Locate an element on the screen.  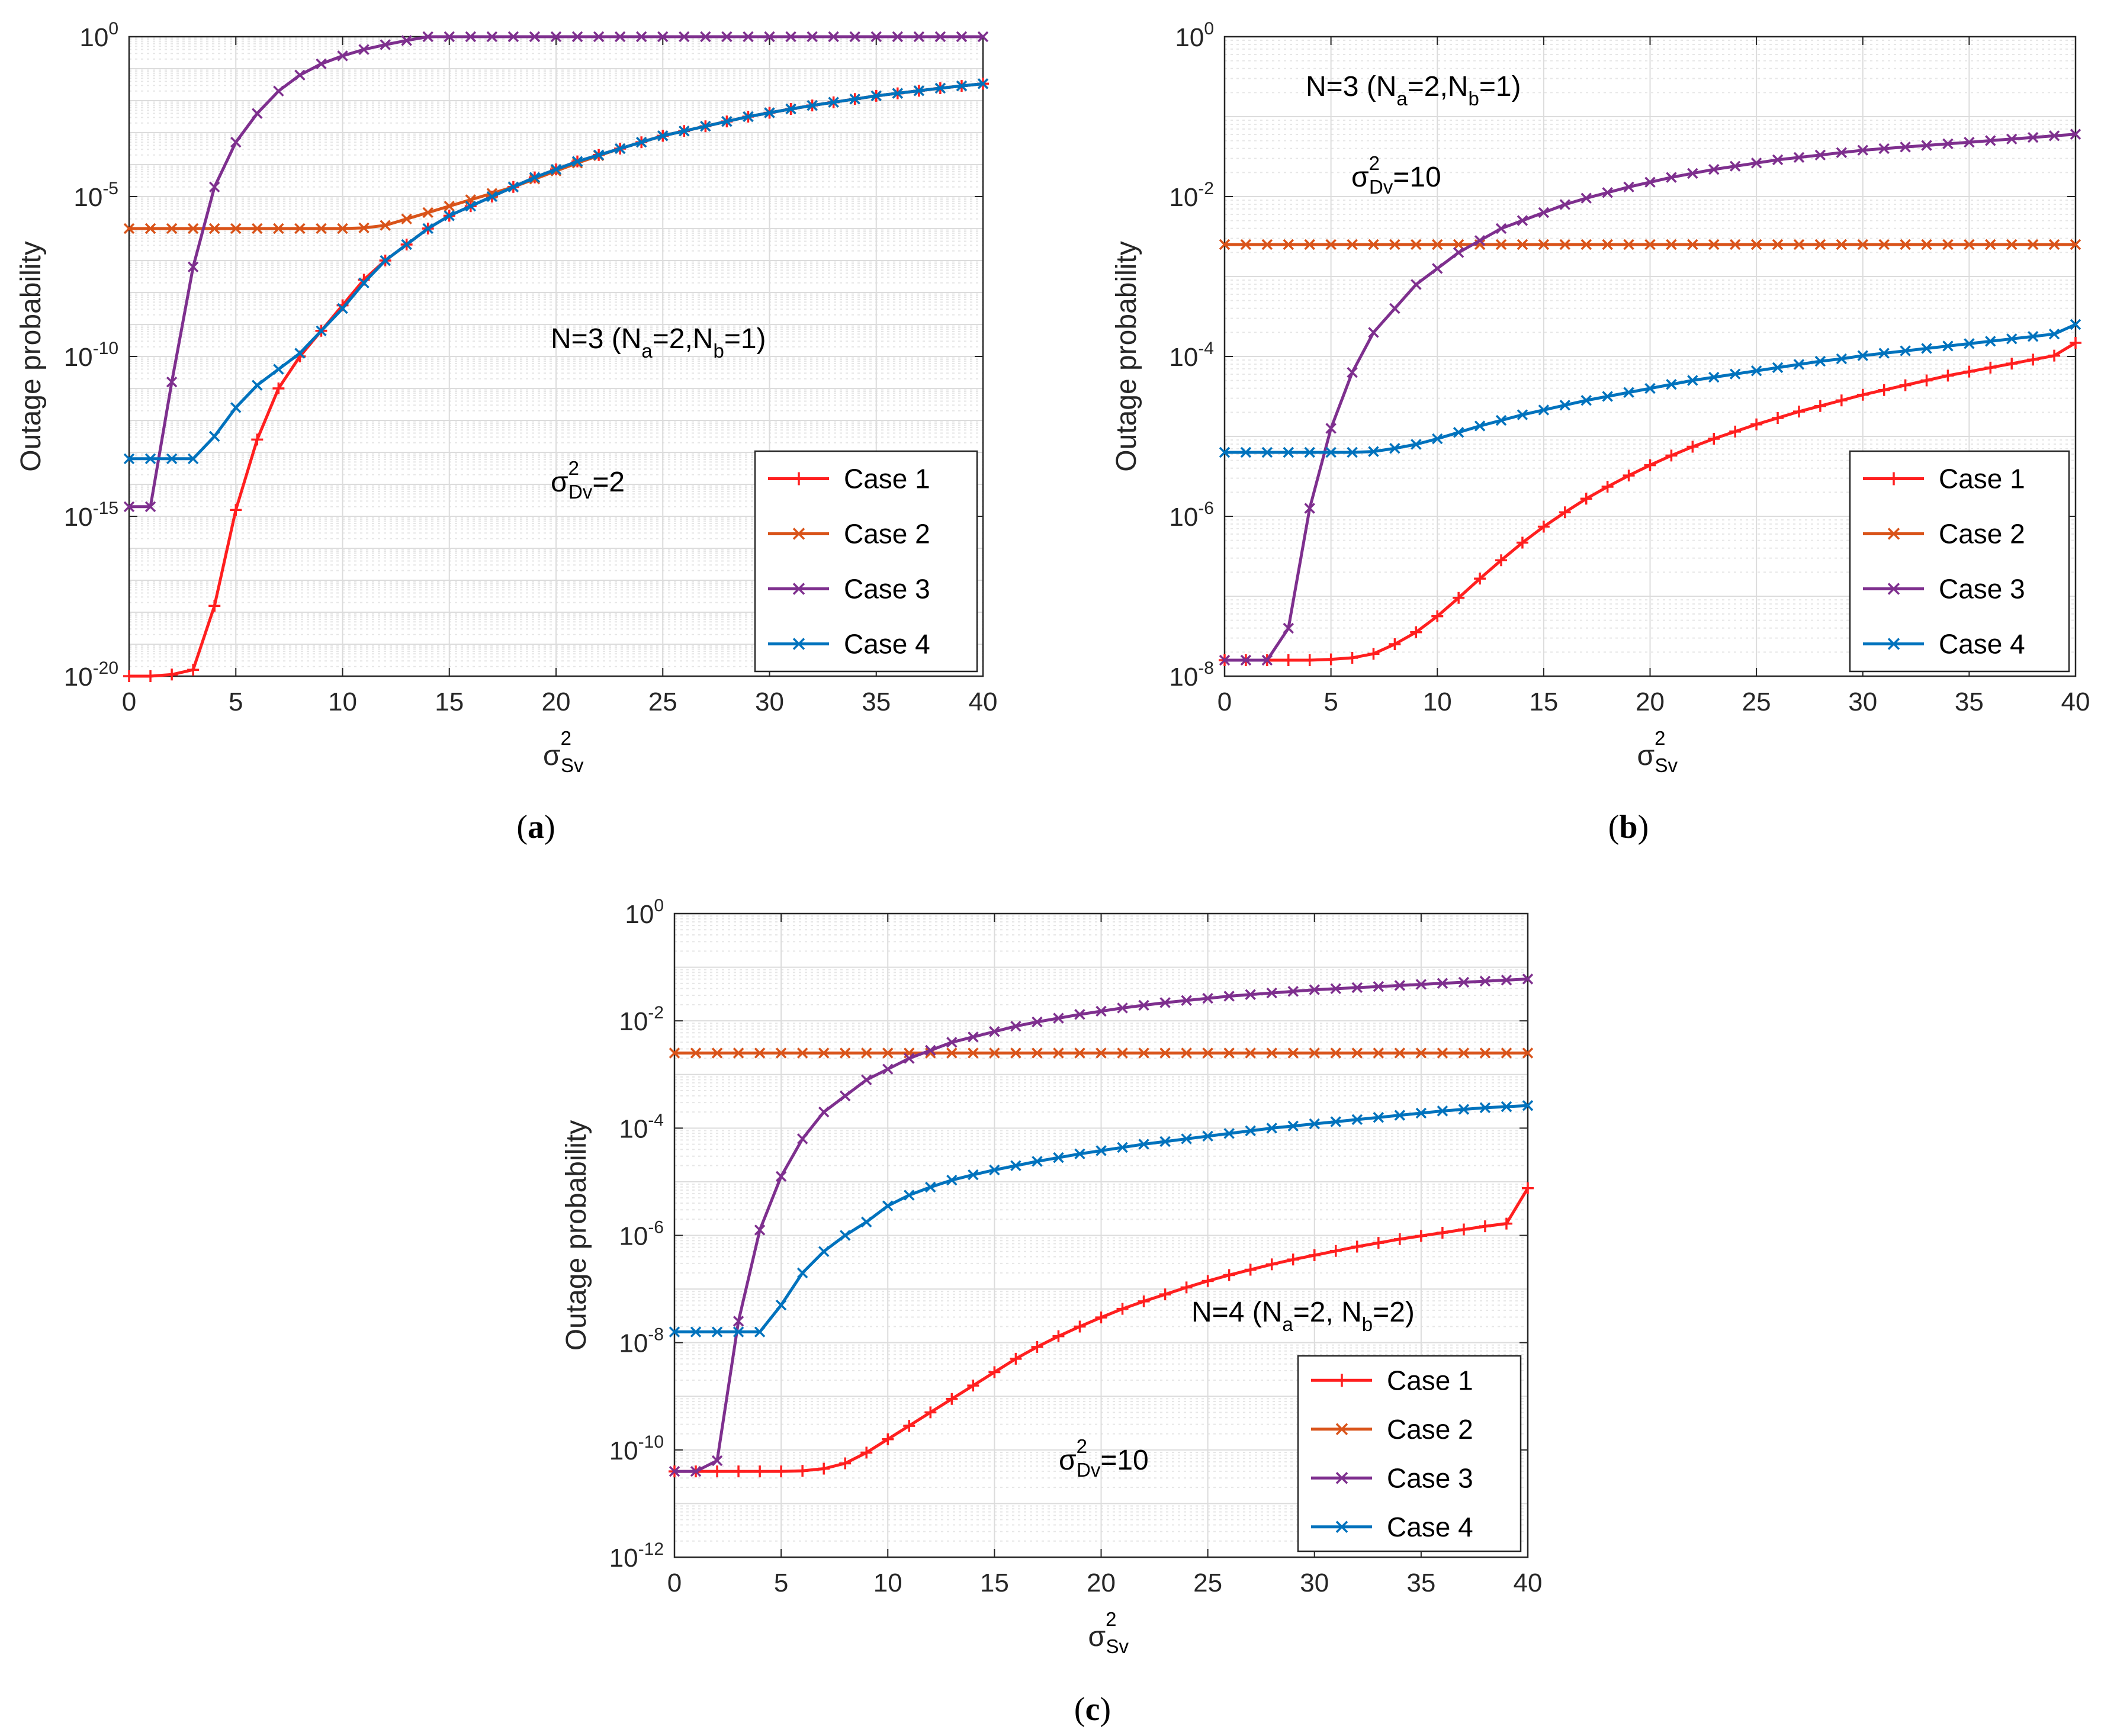
annotation-part: =2) is located at coordinates (1394, 1312).